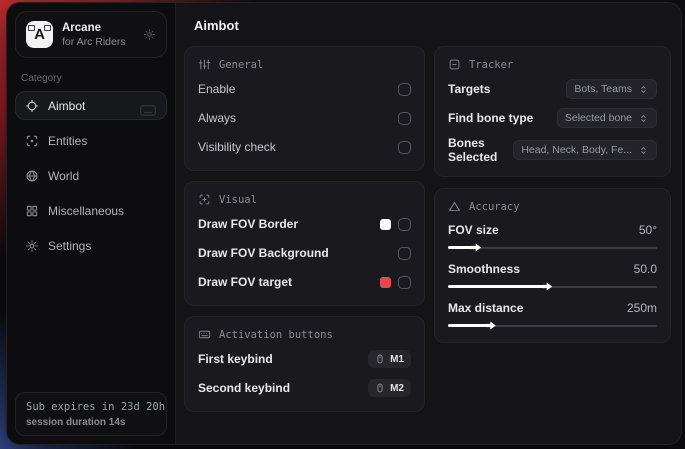 This screenshot has width=685, height=449. Describe the element at coordinates (380, 388) in the screenshot. I see `mouse-icon` at that location.